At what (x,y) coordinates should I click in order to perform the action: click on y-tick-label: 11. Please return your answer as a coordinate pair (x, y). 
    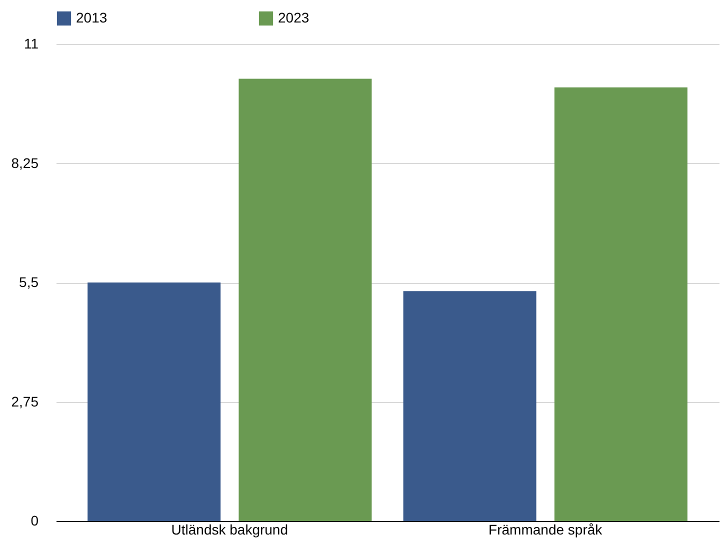
    Looking at the image, I should click on (31, 44).